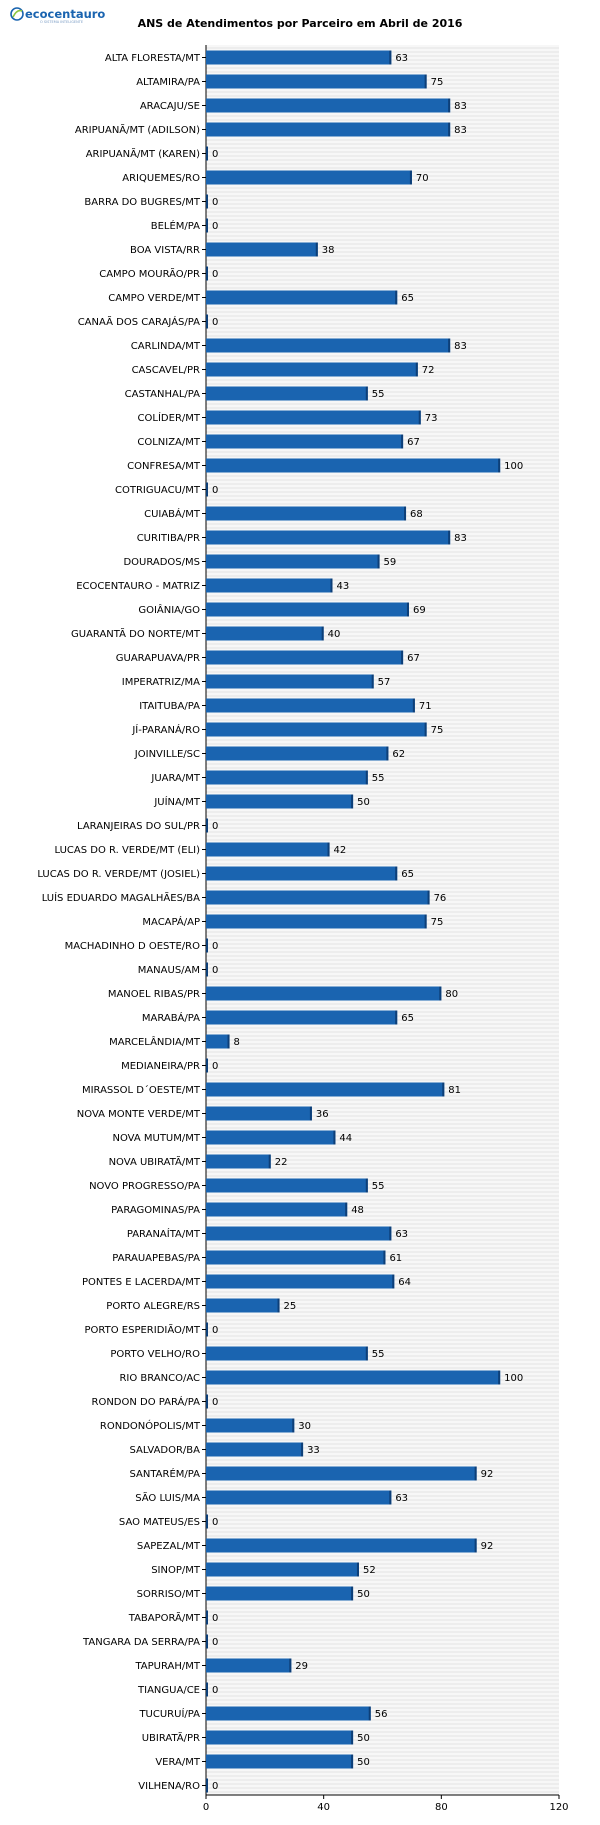 The width and height of the screenshot is (600, 1825). I want to click on category-label: BOA VISTA/RR, so click(165, 250).